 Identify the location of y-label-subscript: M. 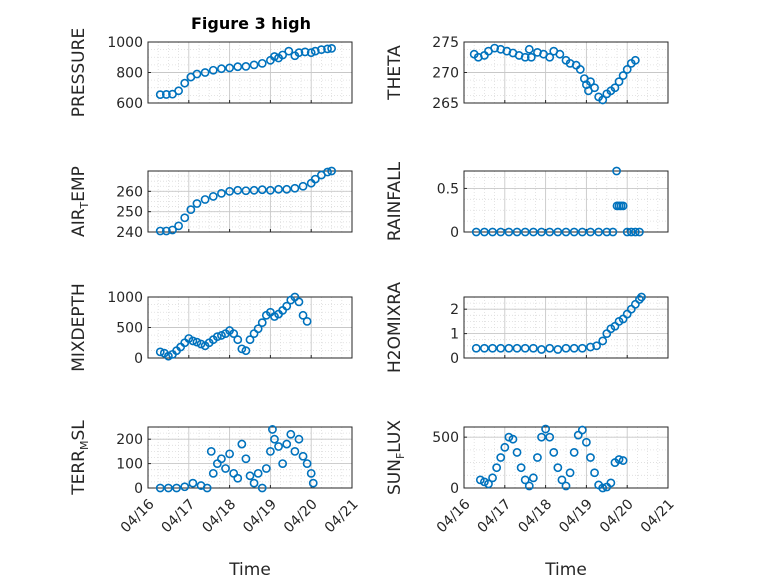
(84, 446).